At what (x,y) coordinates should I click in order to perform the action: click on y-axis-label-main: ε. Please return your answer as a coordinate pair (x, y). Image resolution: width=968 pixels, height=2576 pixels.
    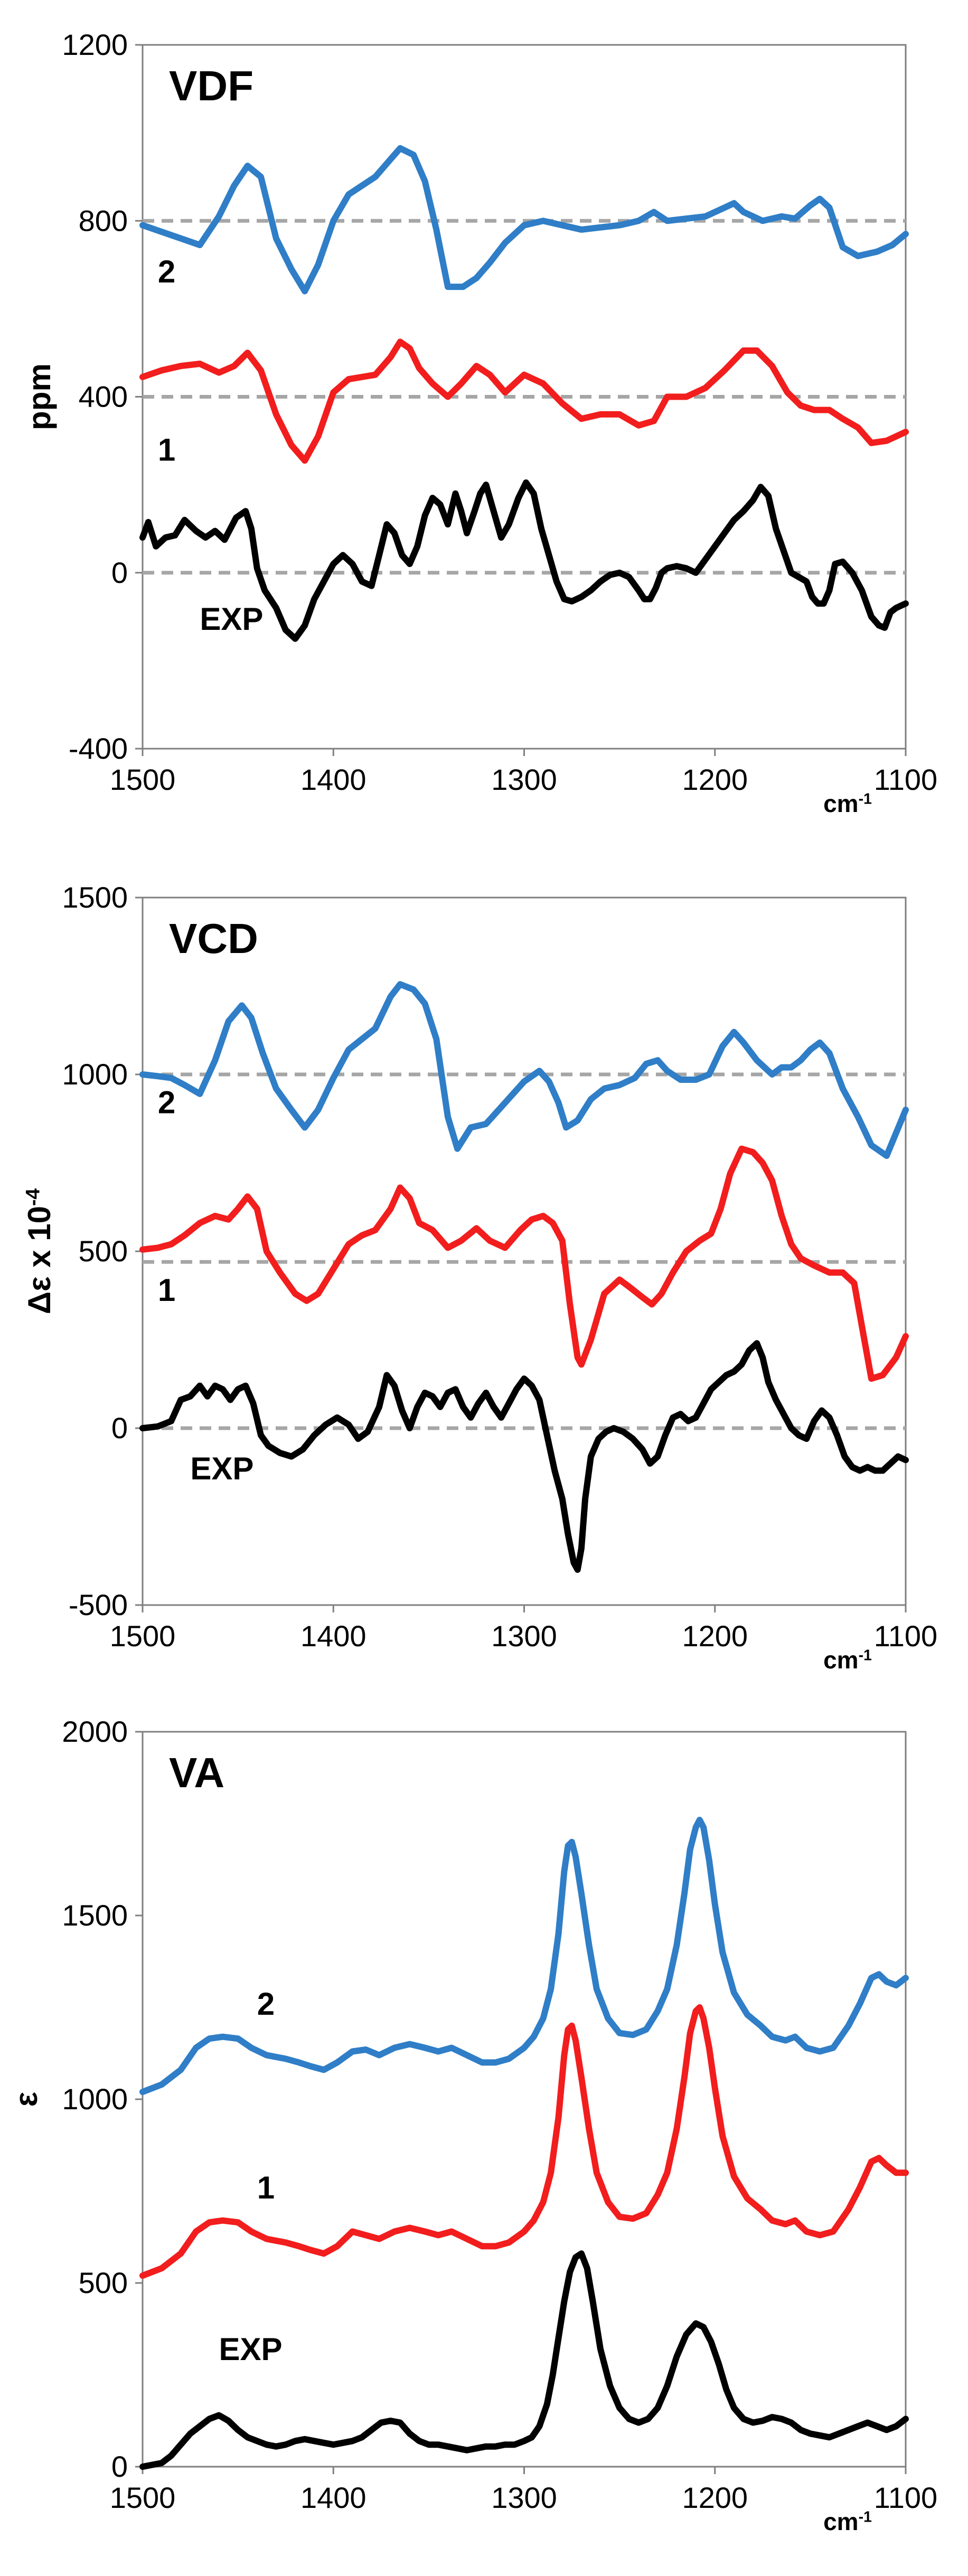
    Looking at the image, I should click on (26, 2099).